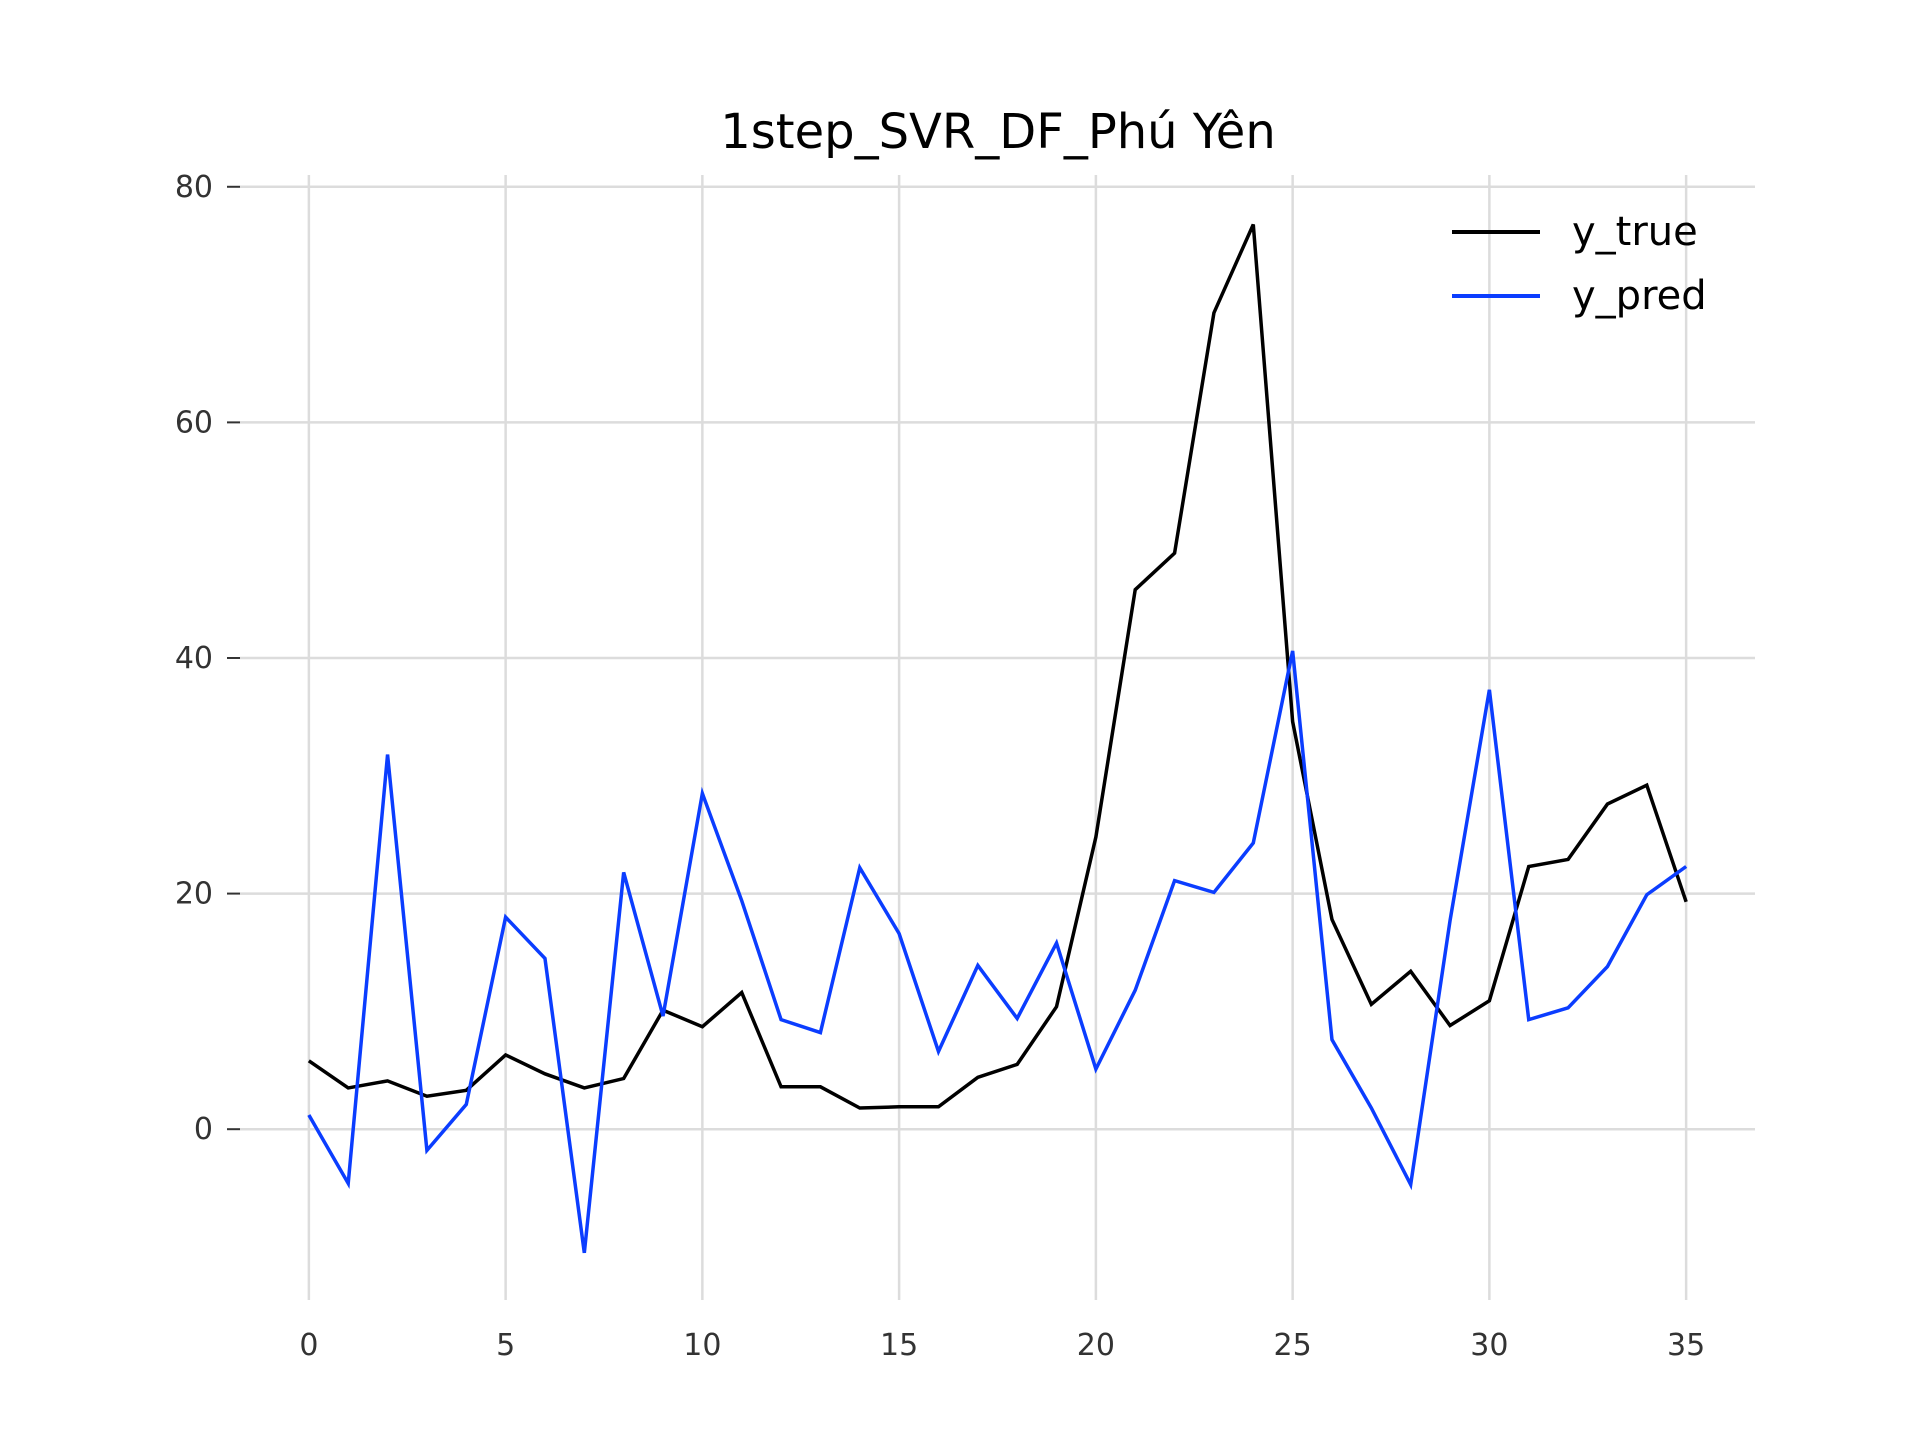 The width and height of the screenshot is (1920, 1440). I want to click on x-tick-label: 15, so click(899, 1345).